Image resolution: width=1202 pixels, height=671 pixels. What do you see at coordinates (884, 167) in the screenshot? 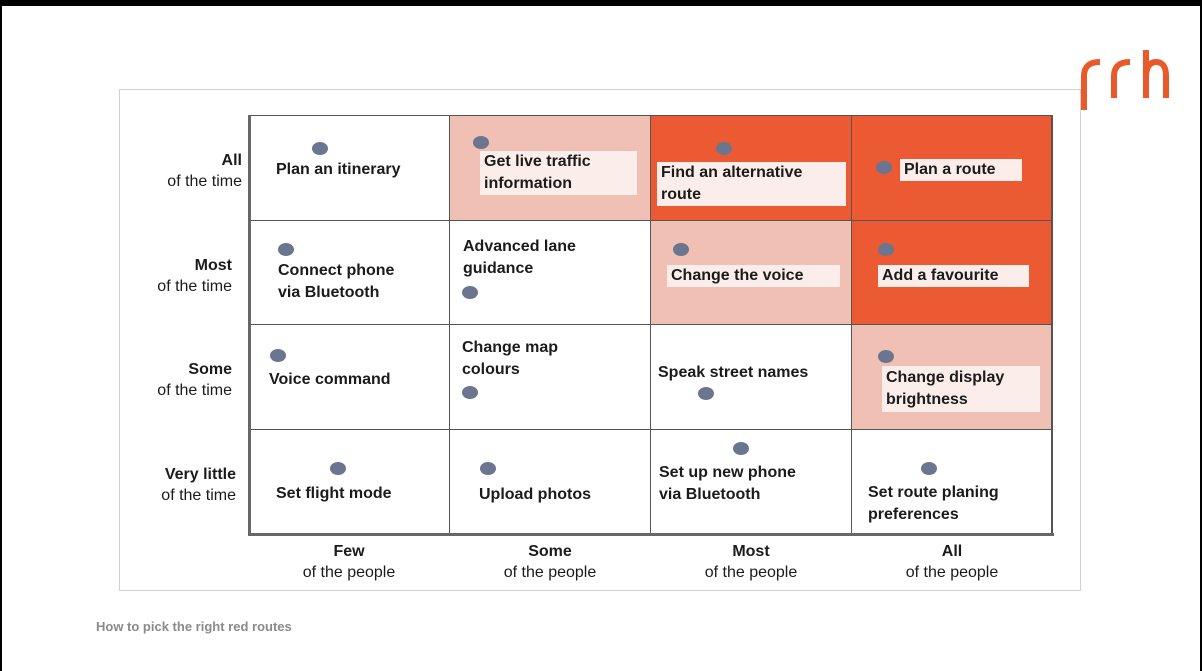
I see `dot-r0c3` at bounding box center [884, 167].